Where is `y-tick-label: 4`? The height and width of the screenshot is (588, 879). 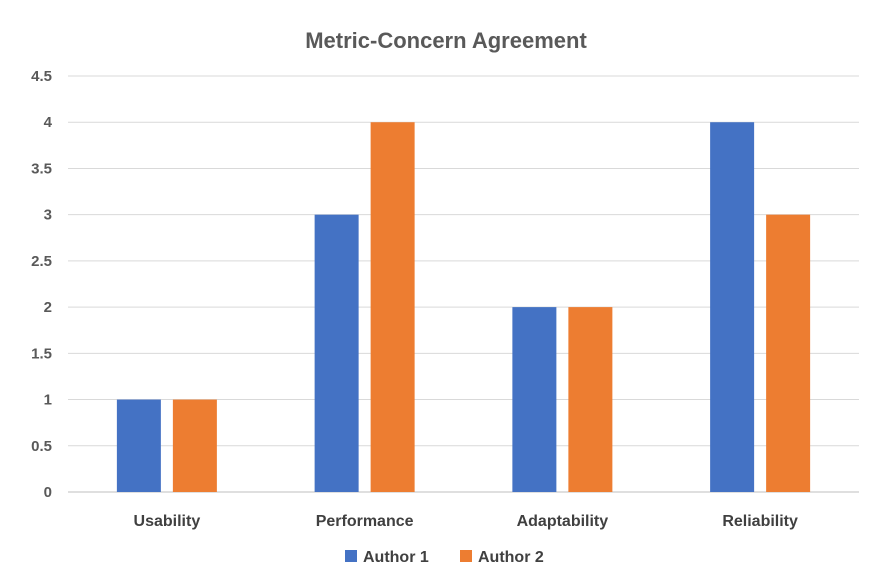
y-tick-label: 4 is located at coordinates (48, 122).